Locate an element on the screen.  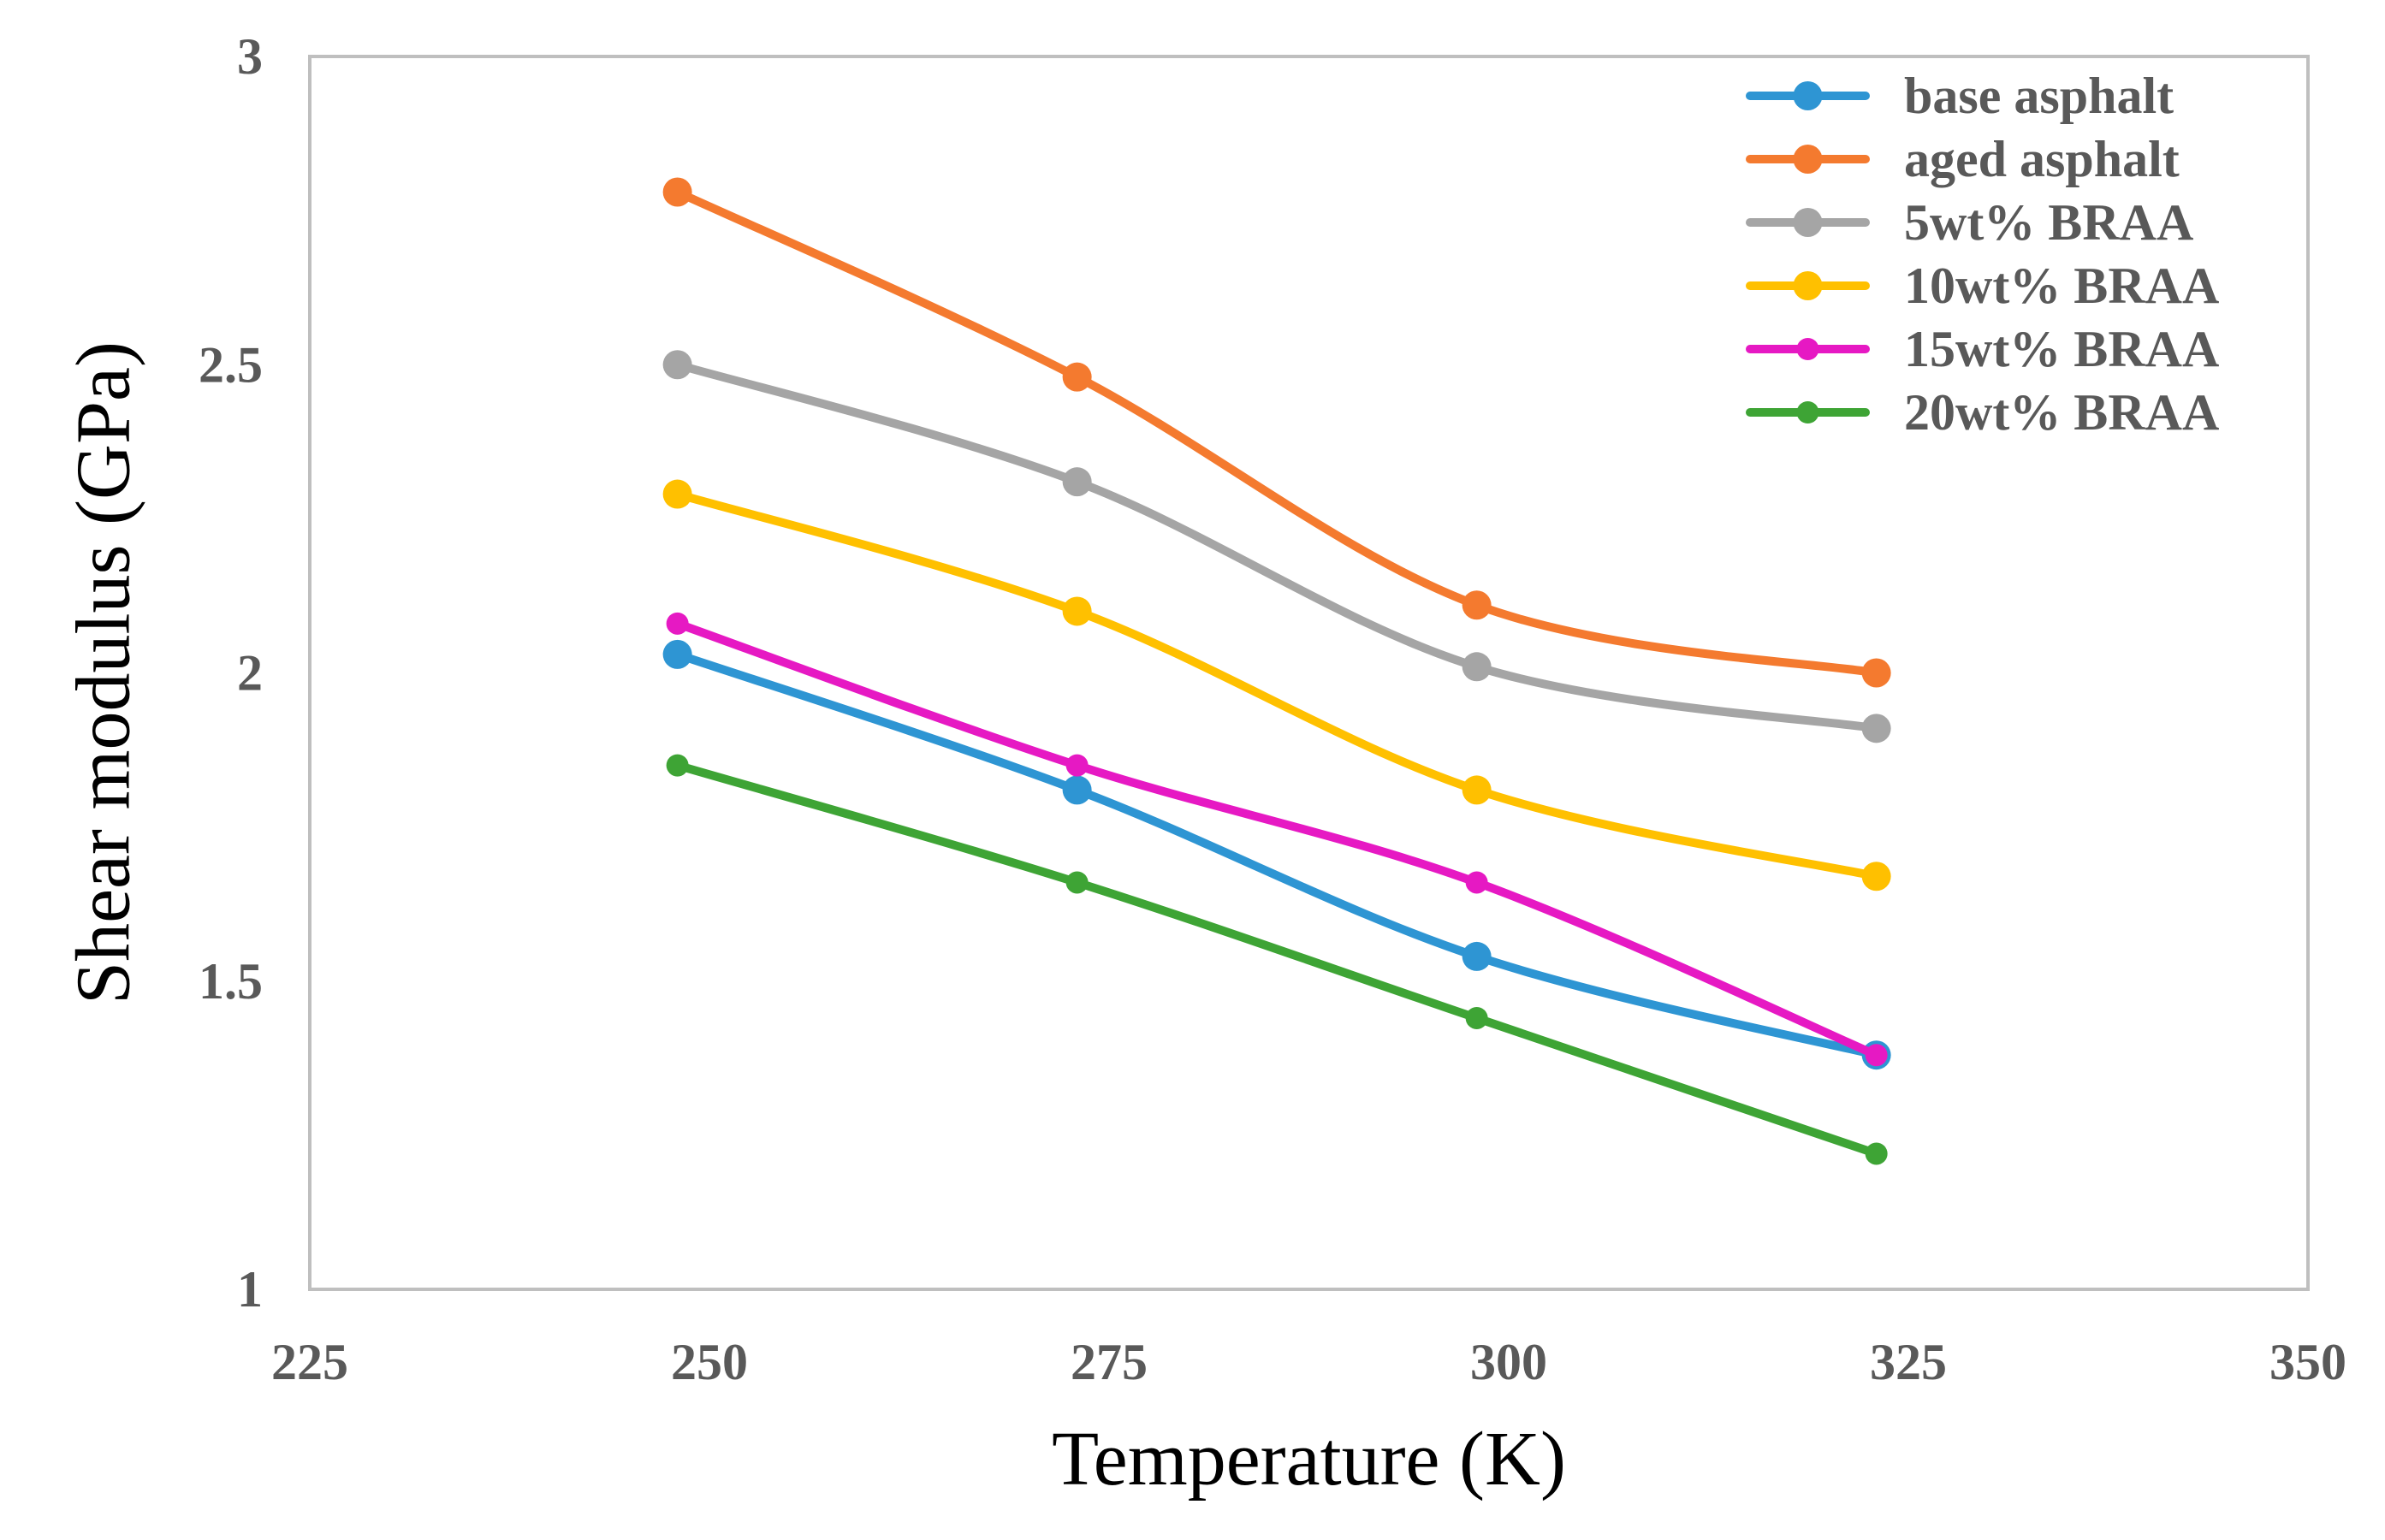
legend-item: 20wt% BRAA is located at coordinates (1982, 412).